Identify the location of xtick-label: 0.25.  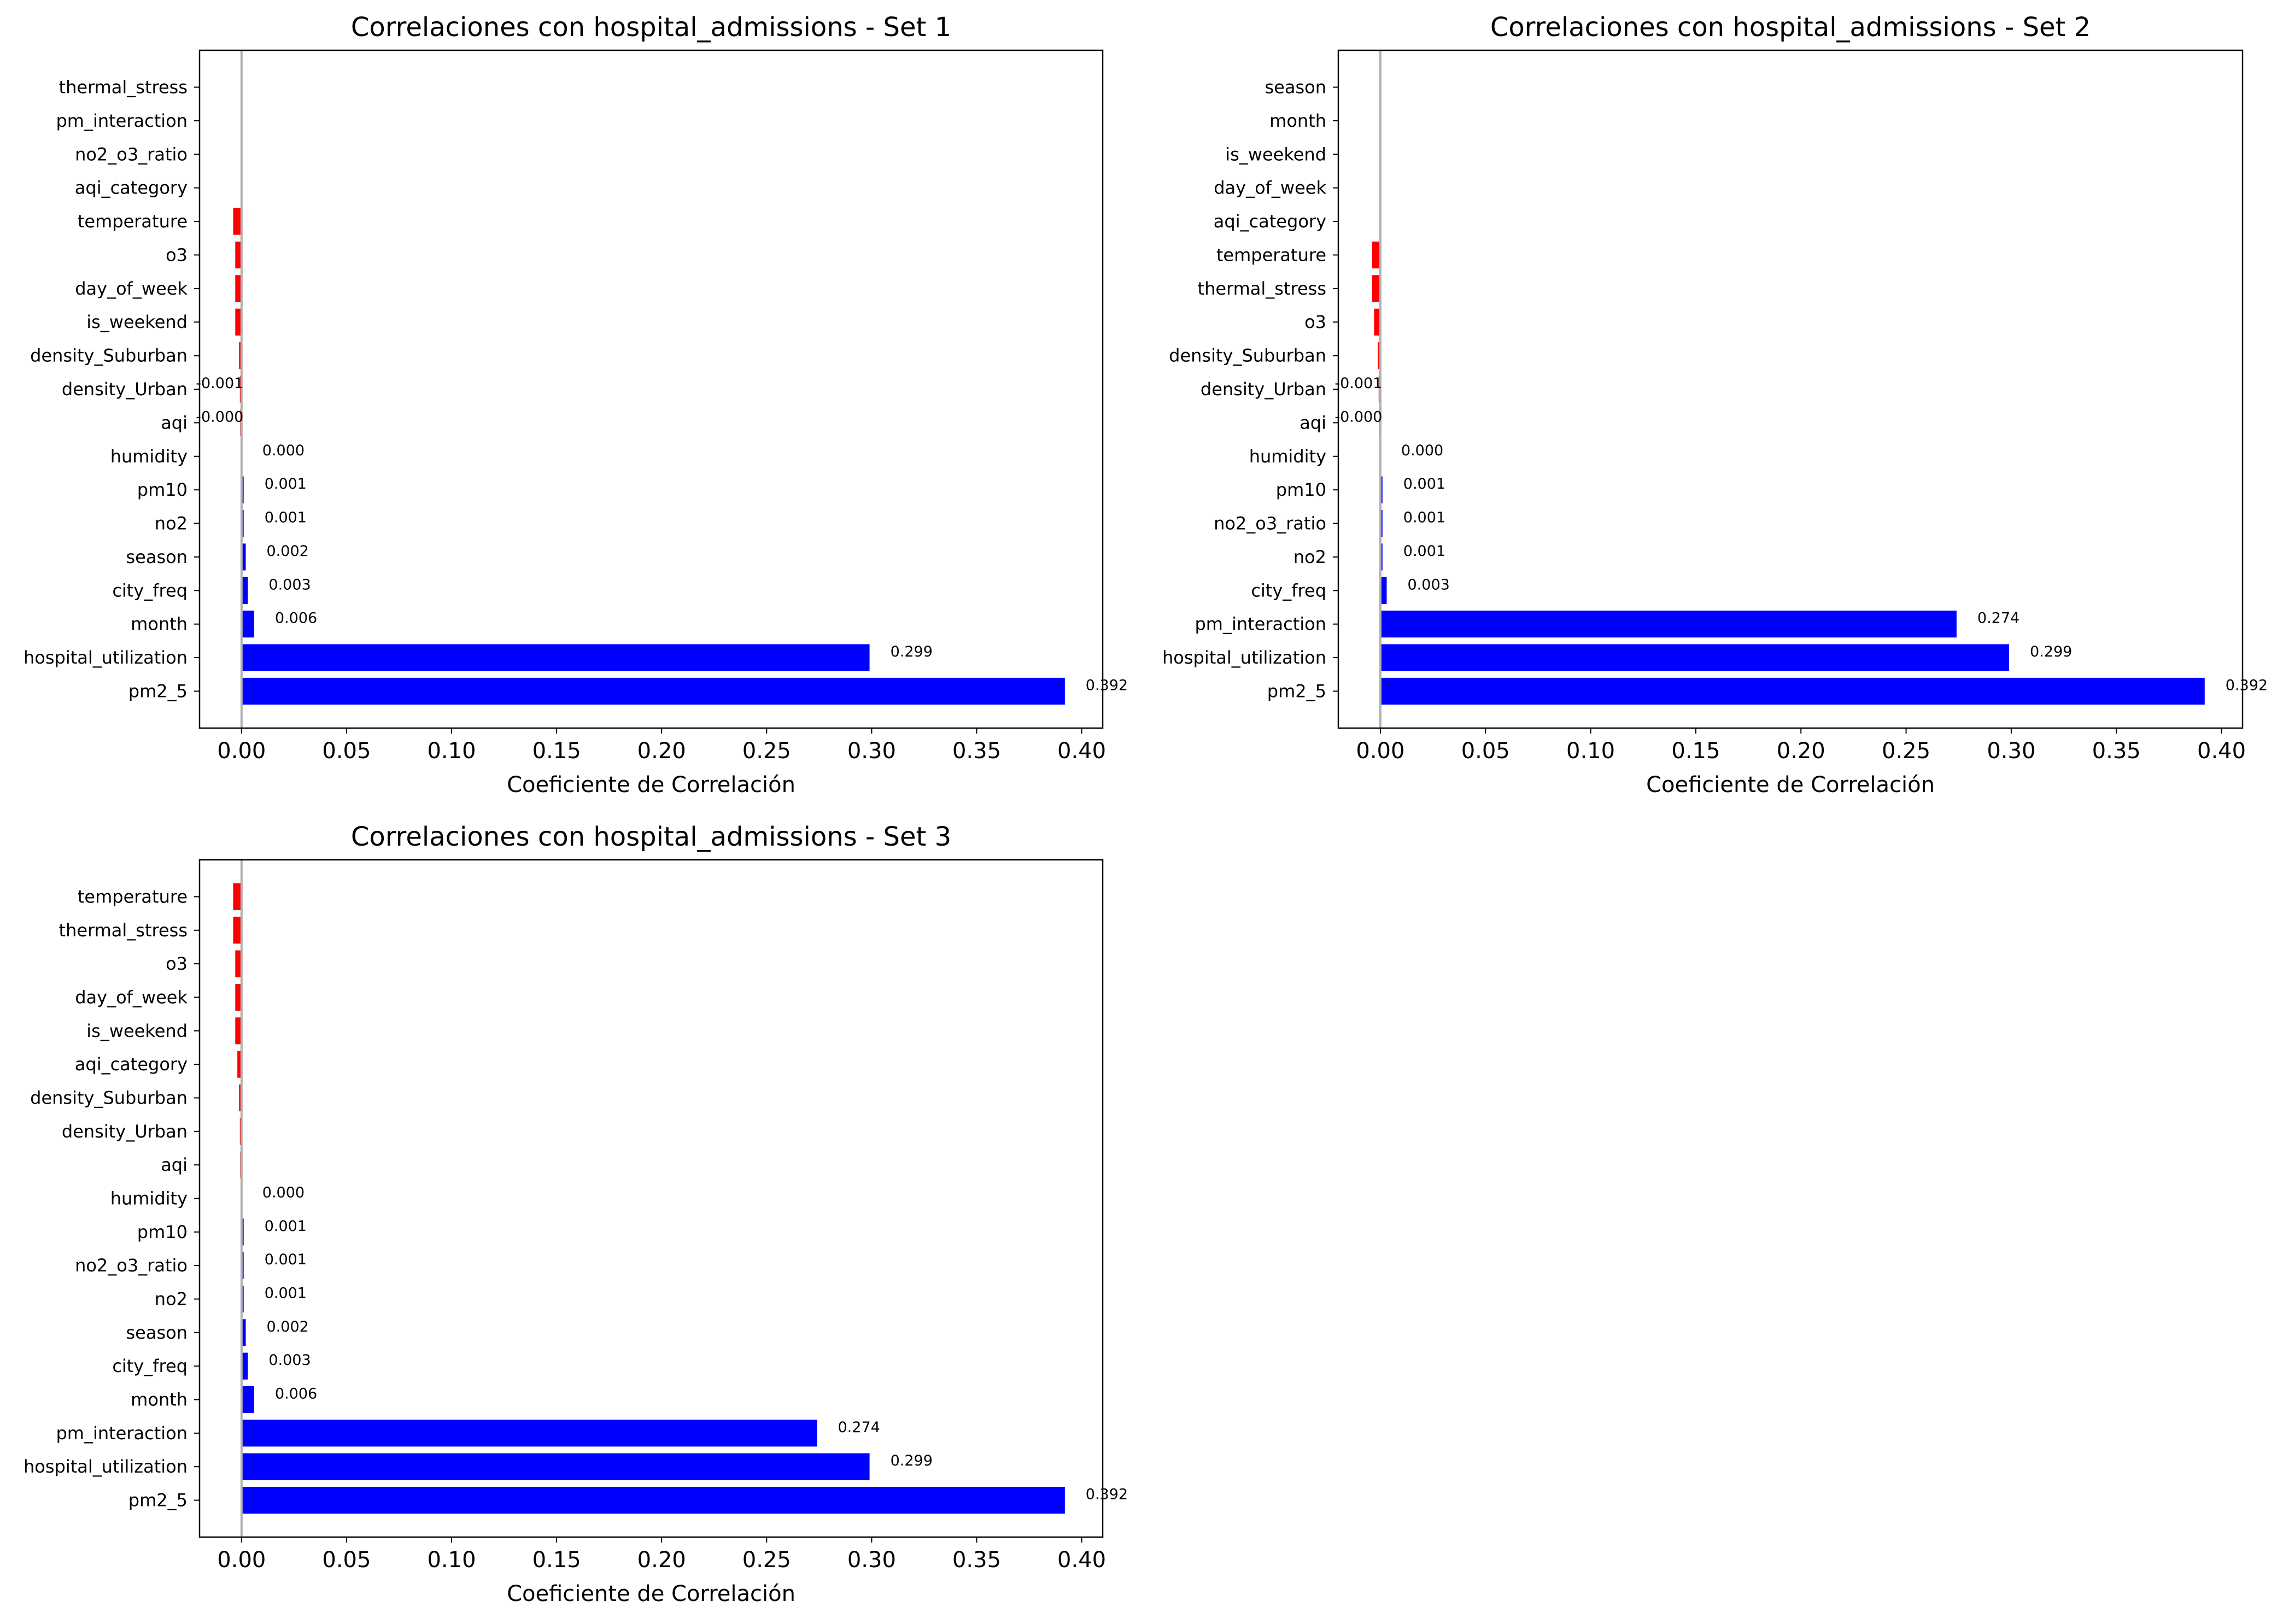
(1906, 751).